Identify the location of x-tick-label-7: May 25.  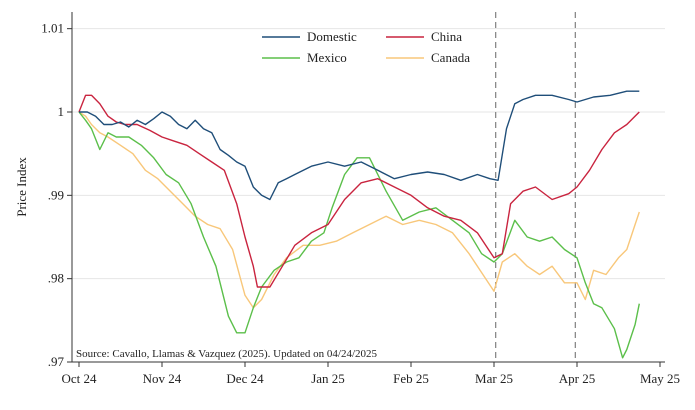
(660, 378).